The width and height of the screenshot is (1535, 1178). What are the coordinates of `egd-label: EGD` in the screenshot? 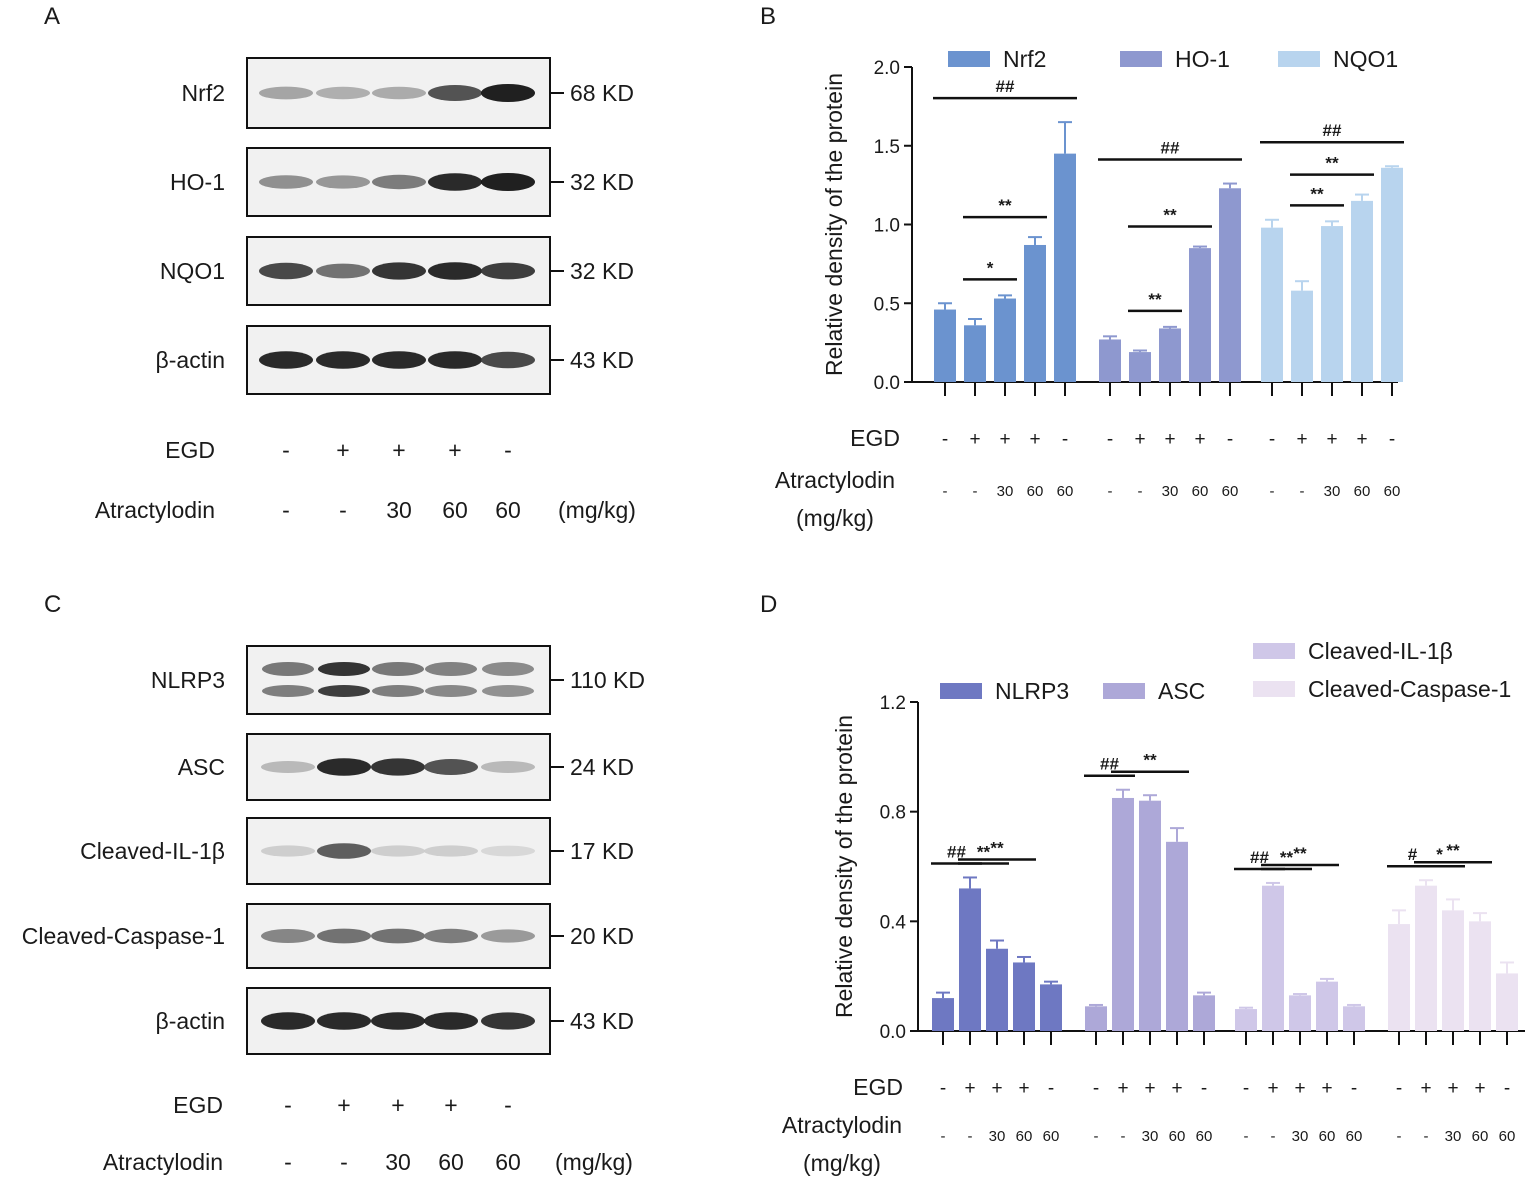 It's located at (190, 450).